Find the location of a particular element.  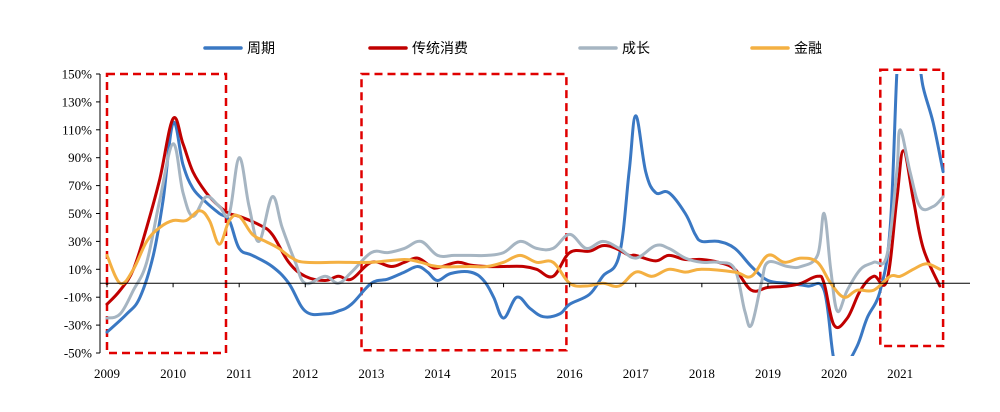

y-tick-label: 70% is located at coordinates (80, 185).